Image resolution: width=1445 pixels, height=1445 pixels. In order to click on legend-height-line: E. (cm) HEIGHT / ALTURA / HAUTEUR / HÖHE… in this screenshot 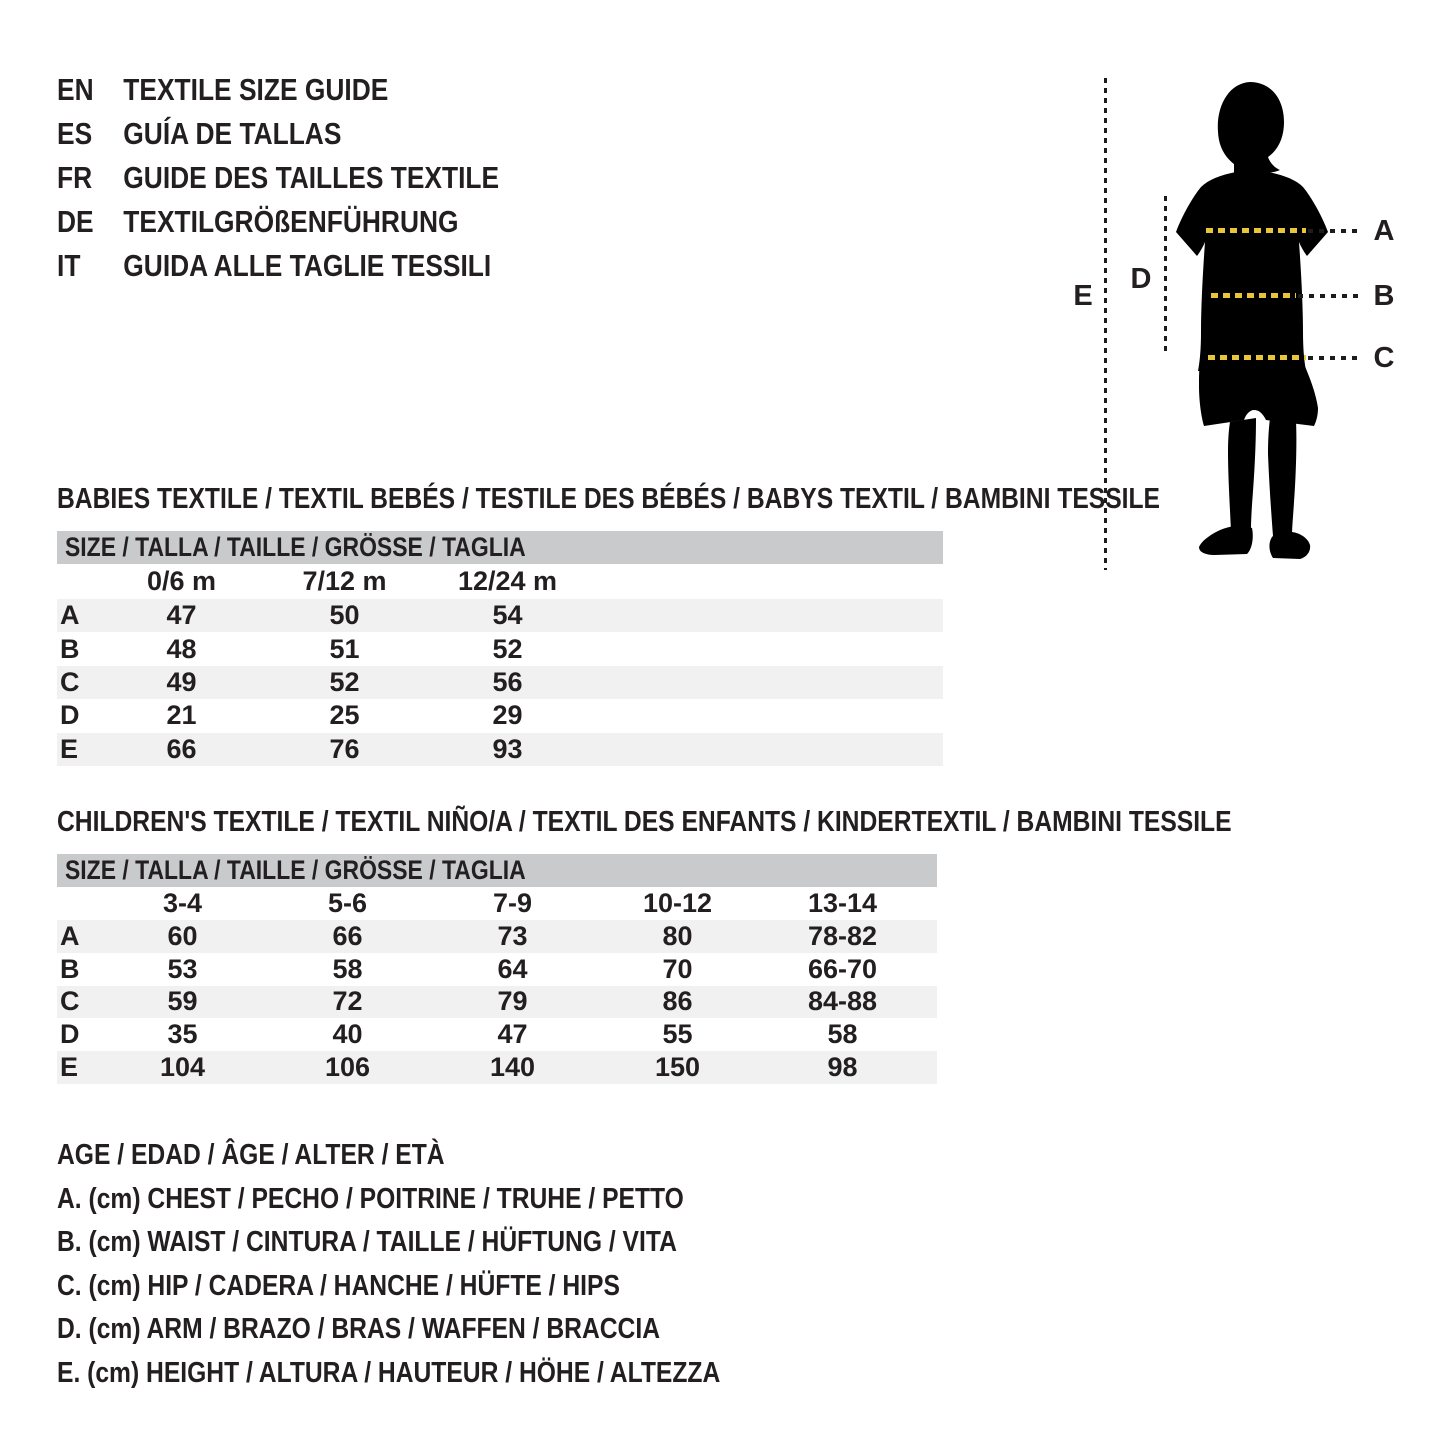, I will do `click(389, 1372)`.